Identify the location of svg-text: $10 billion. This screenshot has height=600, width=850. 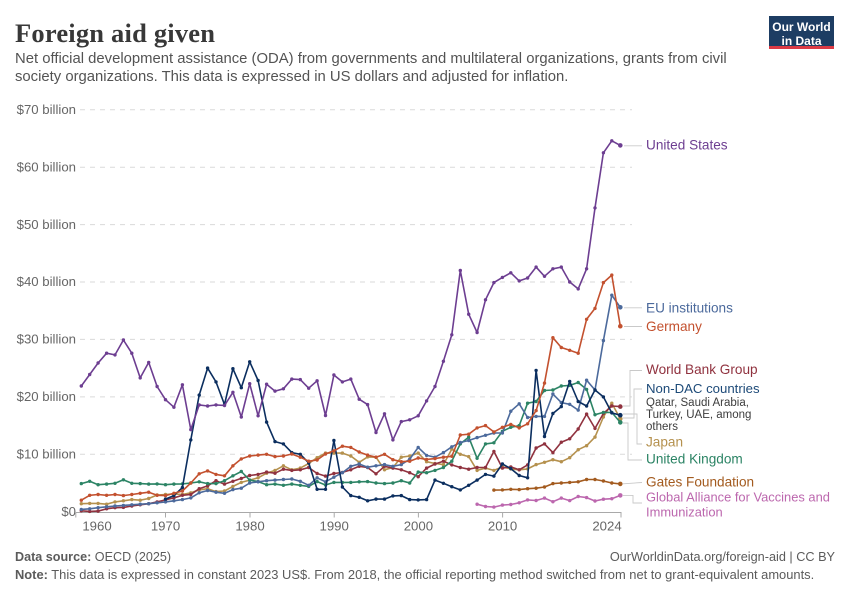
(46, 454).